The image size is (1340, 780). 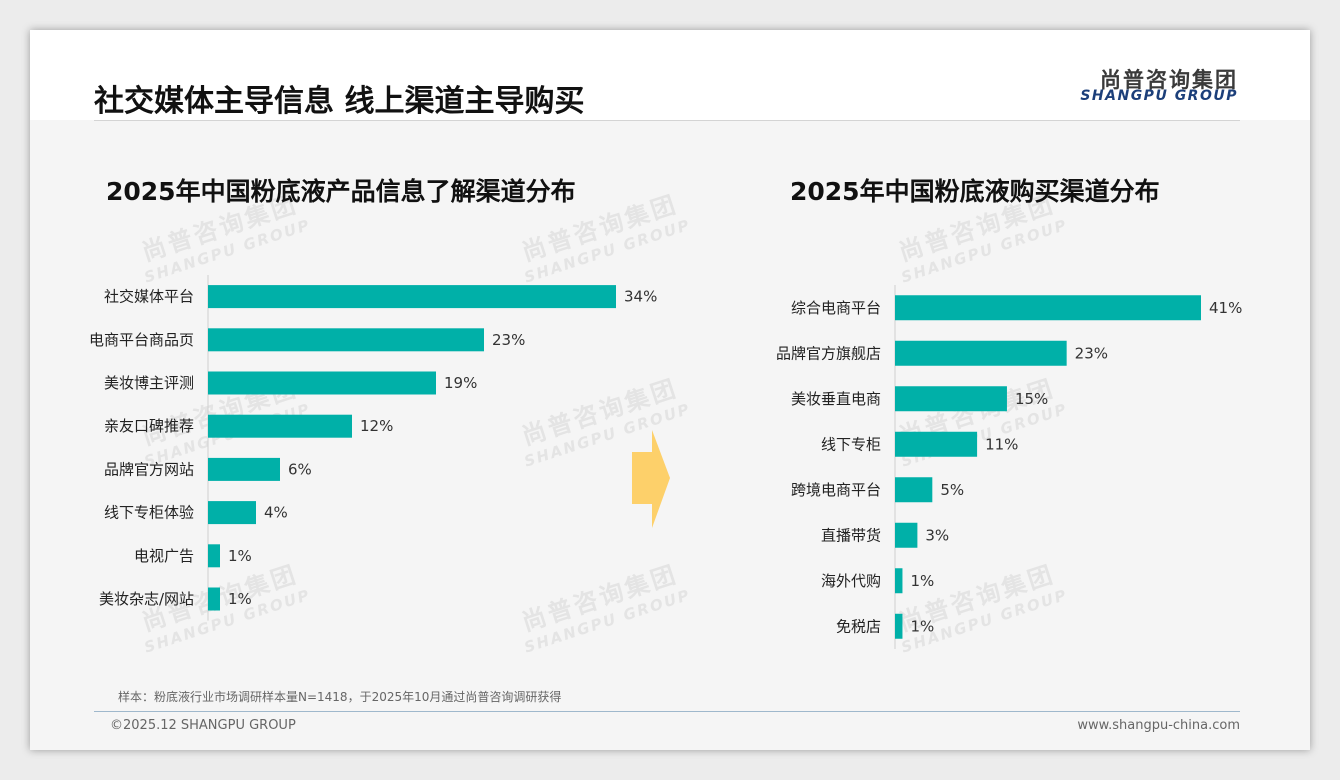 What do you see at coordinates (858, 626) in the screenshot?
I see `purchase-channel-category-label: 免税店` at bounding box center [858, 626].